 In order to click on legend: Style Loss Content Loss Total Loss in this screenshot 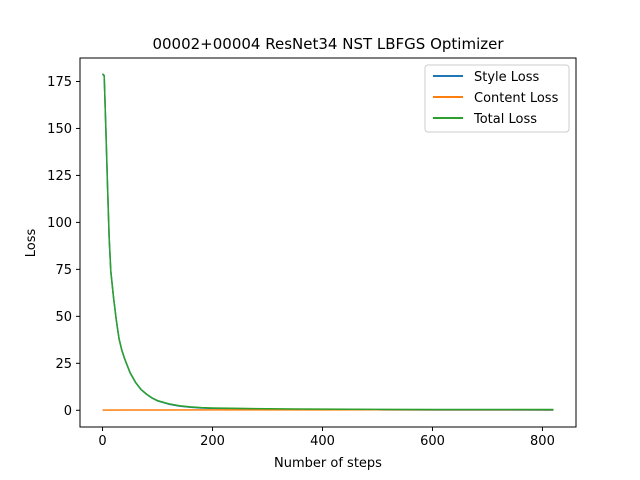, I will do `click(497, 98)`.